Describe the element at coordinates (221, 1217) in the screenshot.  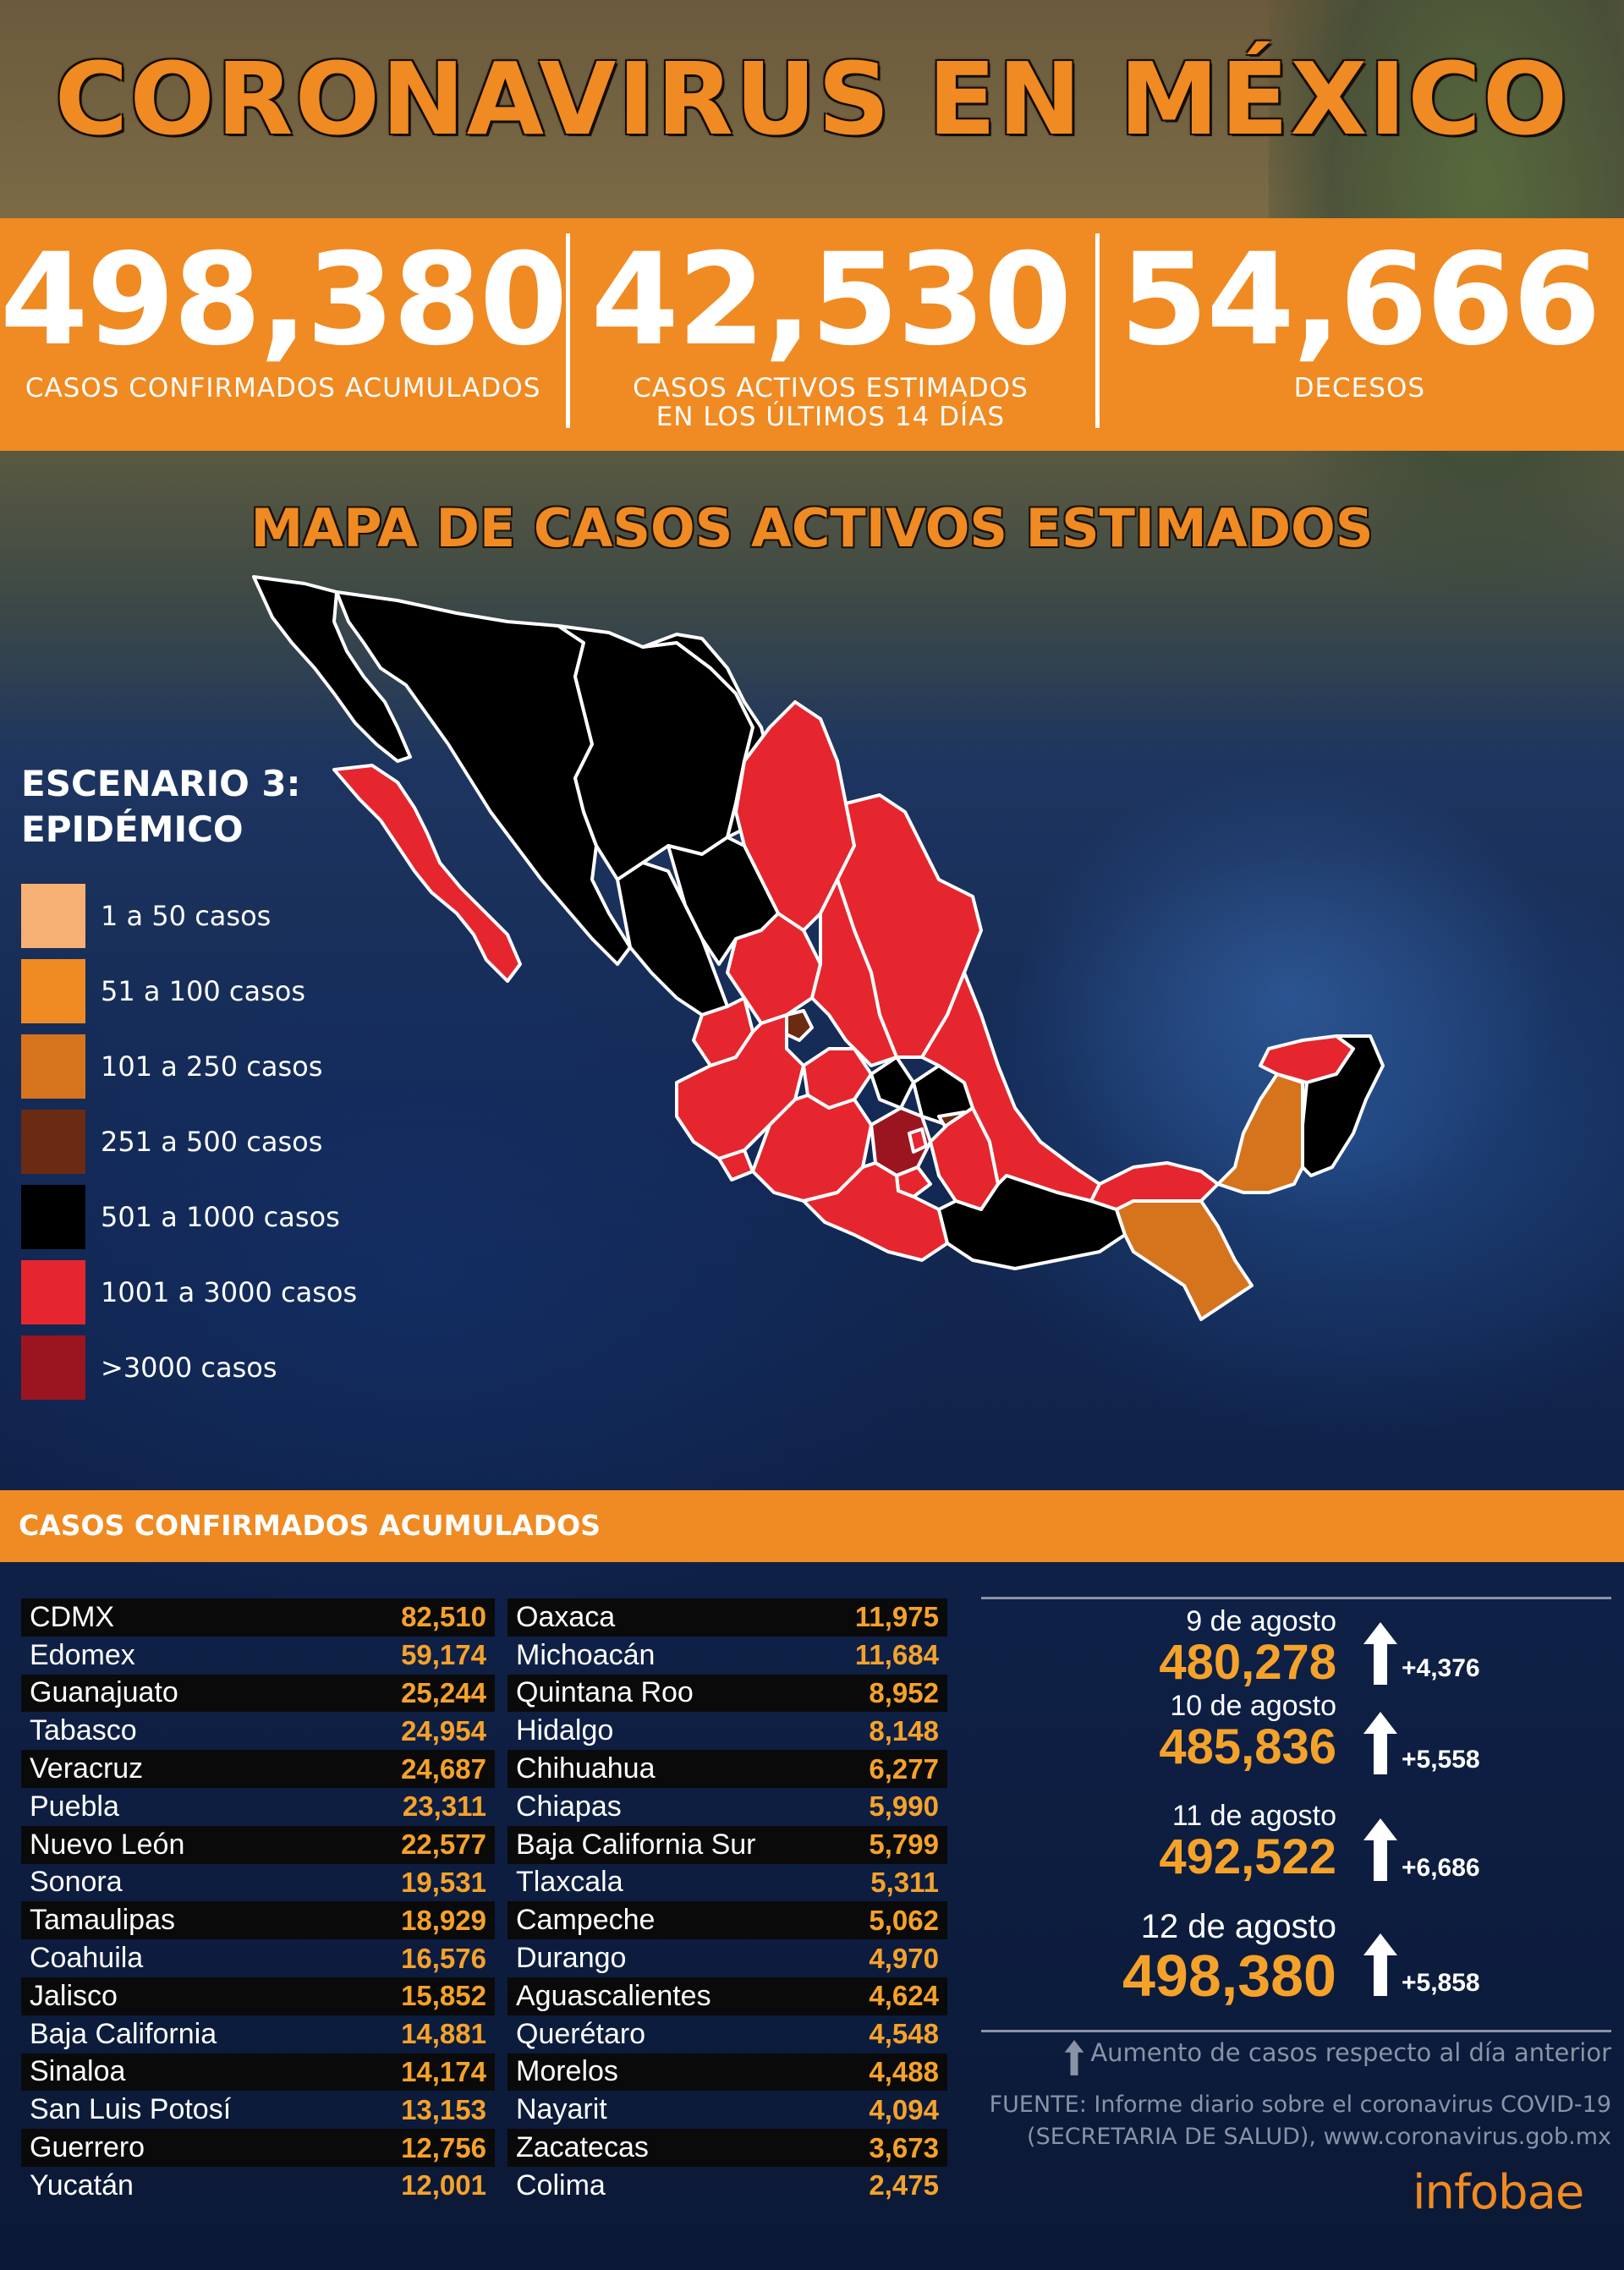
I see `legend-label: 501 a 1000 casos` at that location.